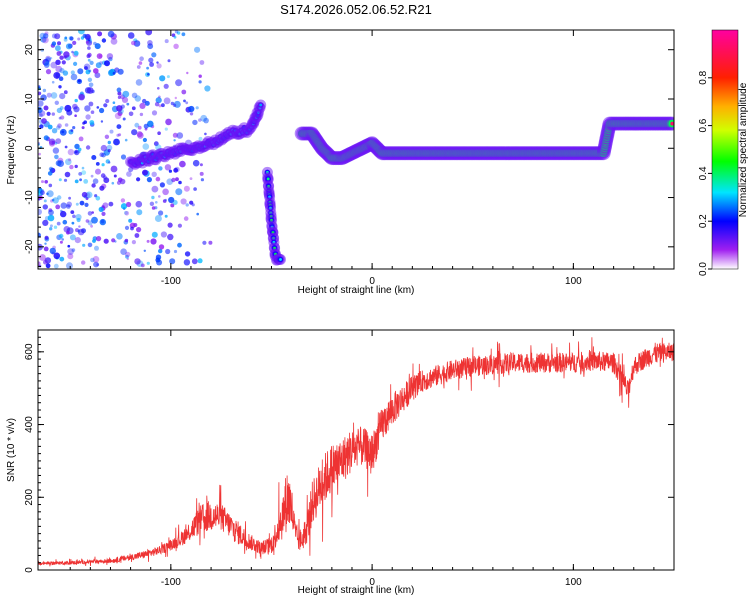 Image resolution: width=750 pixels, height=600 pixels. Describe the element at coordinates (29, 424) in the screenshot. I see `snr-ytick-label: 400` at that location.